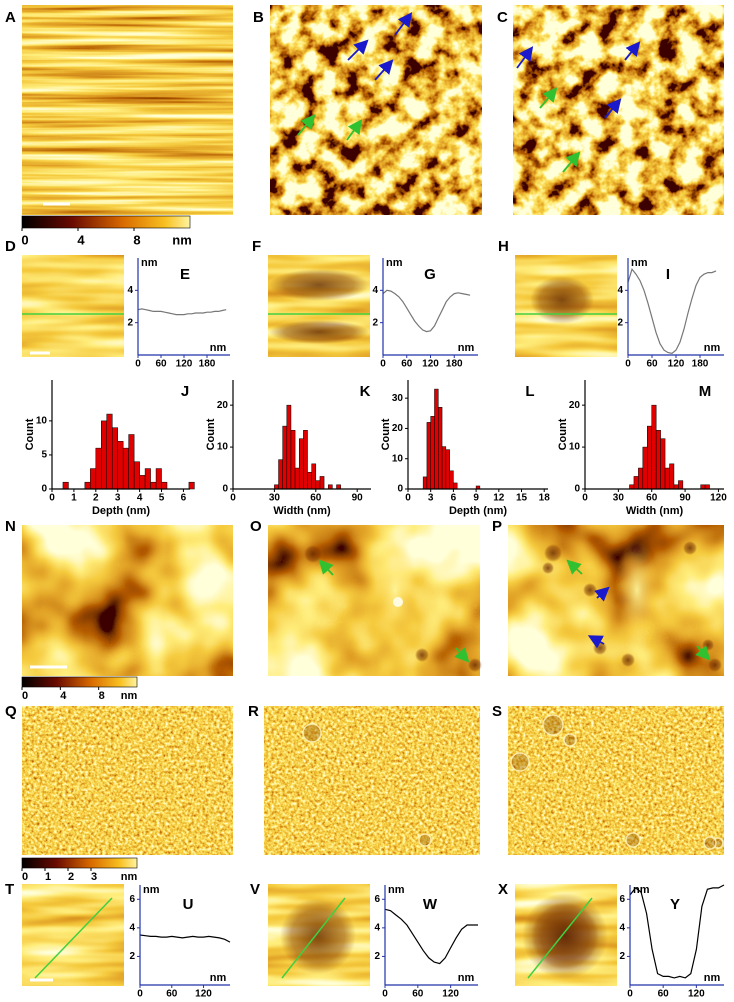 This screenshot has width=734, height=1002. What do you see at coordinates (121, 511) in the screenshot?
I see `x-axis-title: Depth (nm)` at bounding box center [121, 511].